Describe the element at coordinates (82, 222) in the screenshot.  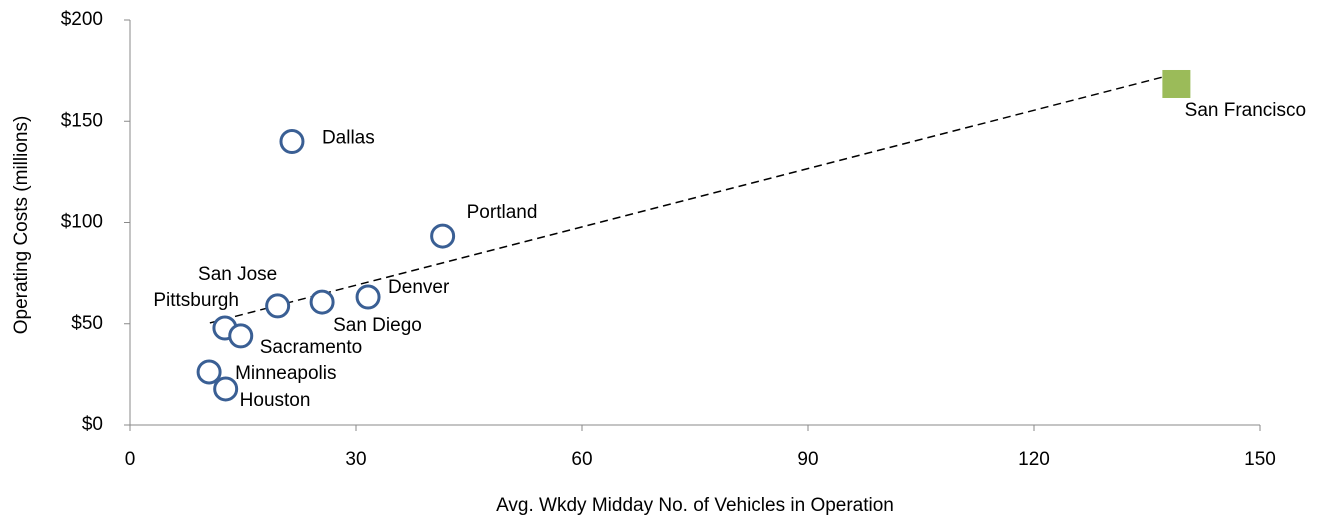
I see `y-tick-label: $100` at that location.